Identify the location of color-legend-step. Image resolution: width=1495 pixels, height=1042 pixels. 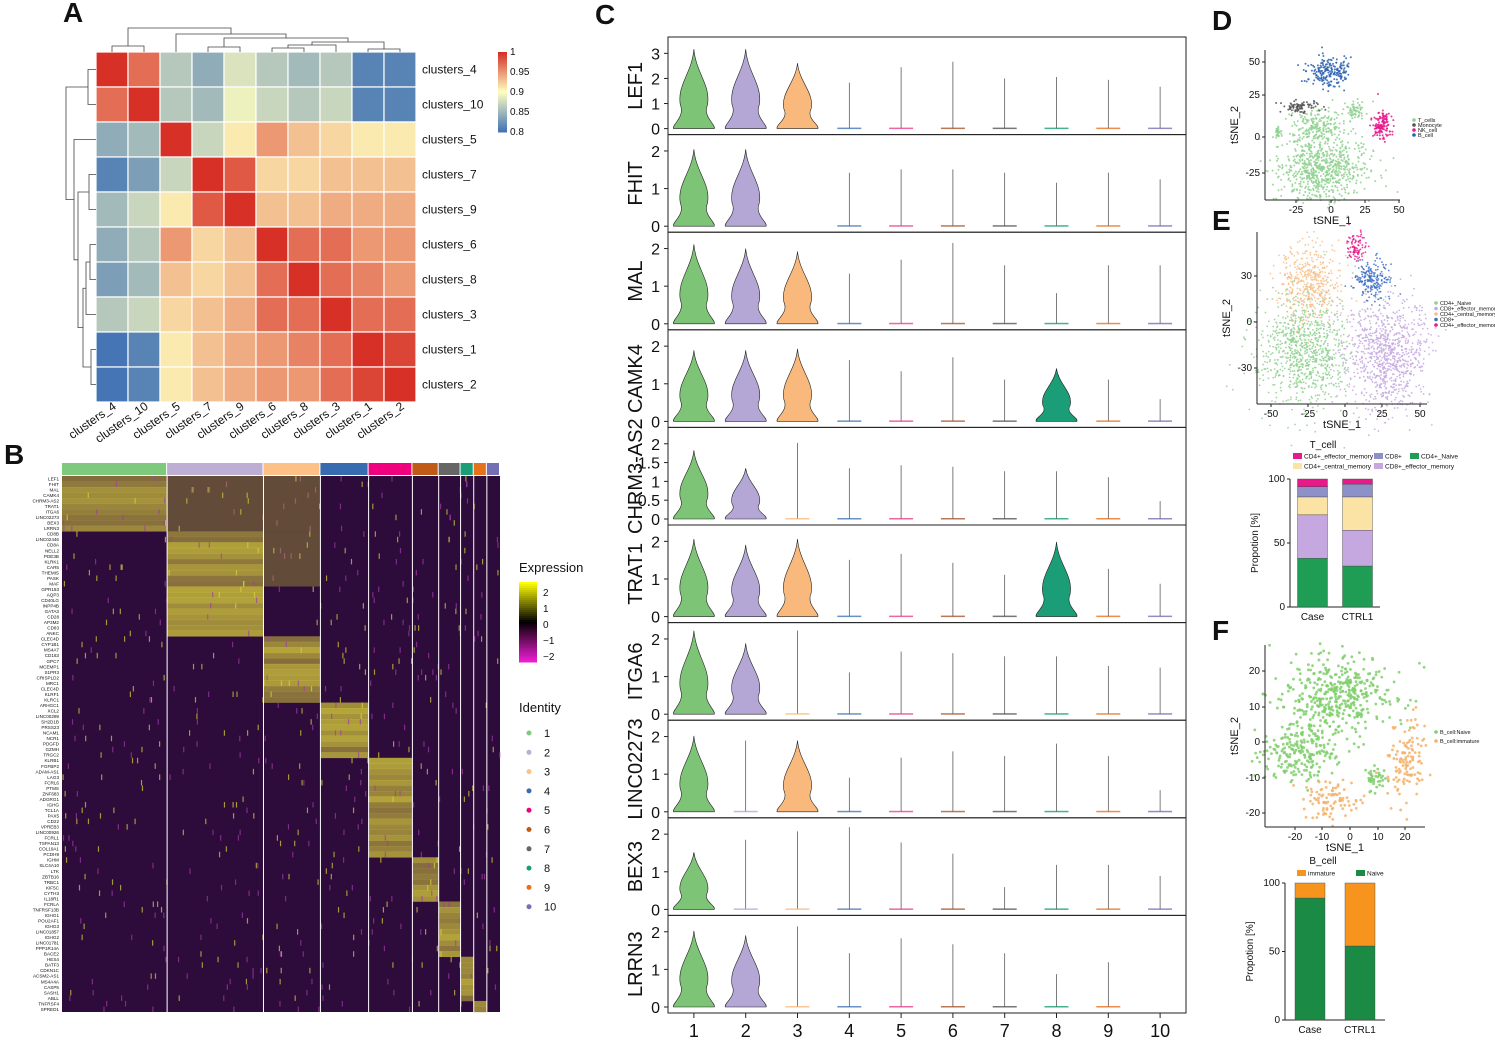
(502, 123).